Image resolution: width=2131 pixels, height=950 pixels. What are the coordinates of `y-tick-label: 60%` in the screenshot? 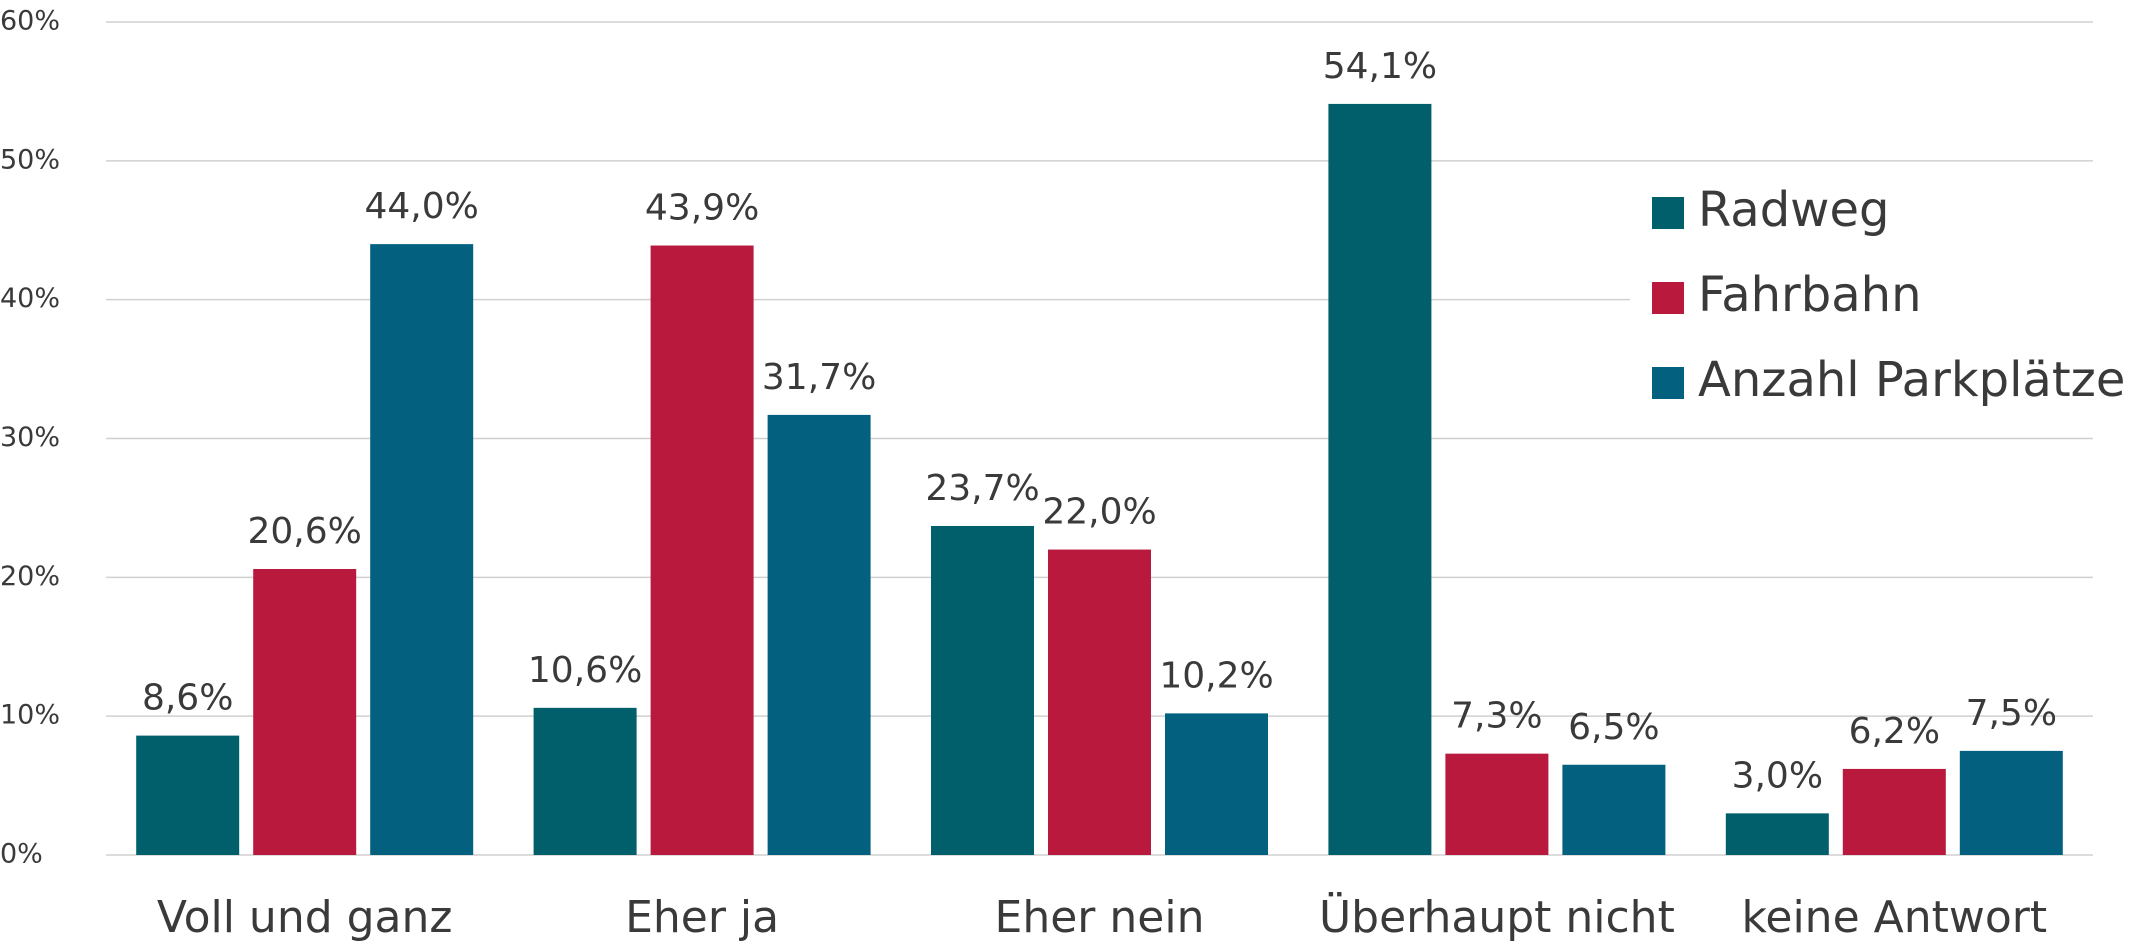 It's located at (30, 21).